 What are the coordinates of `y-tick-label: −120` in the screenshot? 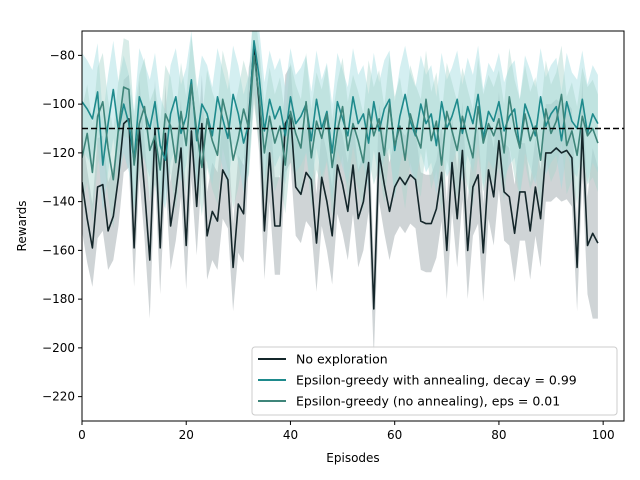 It's located at (58, 153).